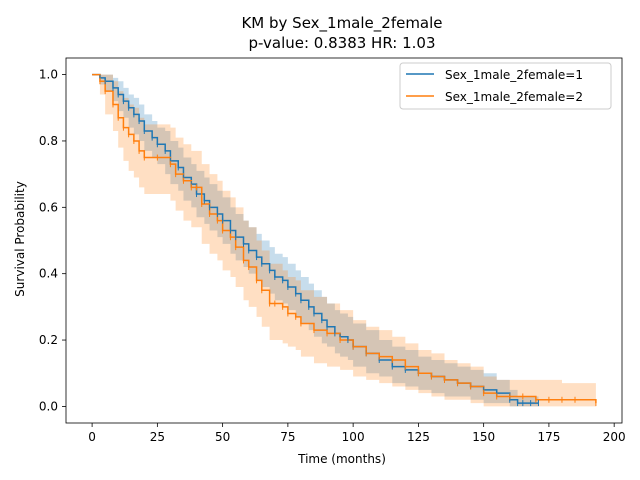 The width and height of the screenshot is (640, 480). What do you see at coordinates (341, 43) in the screenshot?
I see `chart-subtitle: p-value: 0.8383 HR: 1.03` at bounding box center [341, 43].